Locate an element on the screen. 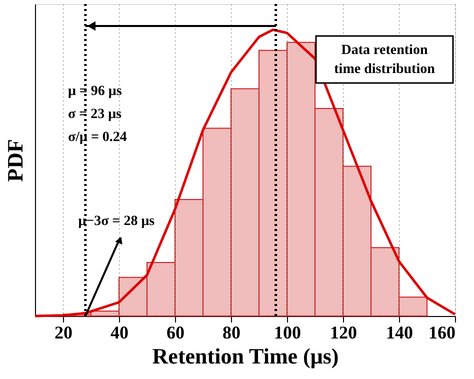 The image size is (474, 379). x-tick-label: 80 is located at coordinates (231, 332).